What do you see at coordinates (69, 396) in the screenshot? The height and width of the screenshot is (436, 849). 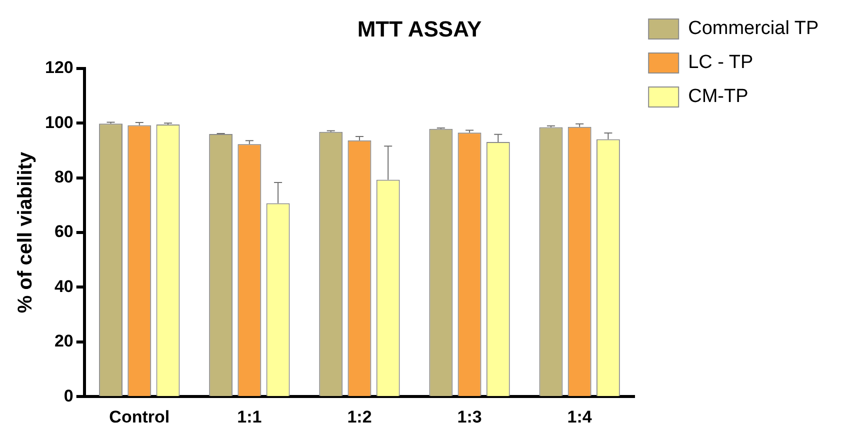 I see `y-tick-label: 0` at bounding box center [69, 396].